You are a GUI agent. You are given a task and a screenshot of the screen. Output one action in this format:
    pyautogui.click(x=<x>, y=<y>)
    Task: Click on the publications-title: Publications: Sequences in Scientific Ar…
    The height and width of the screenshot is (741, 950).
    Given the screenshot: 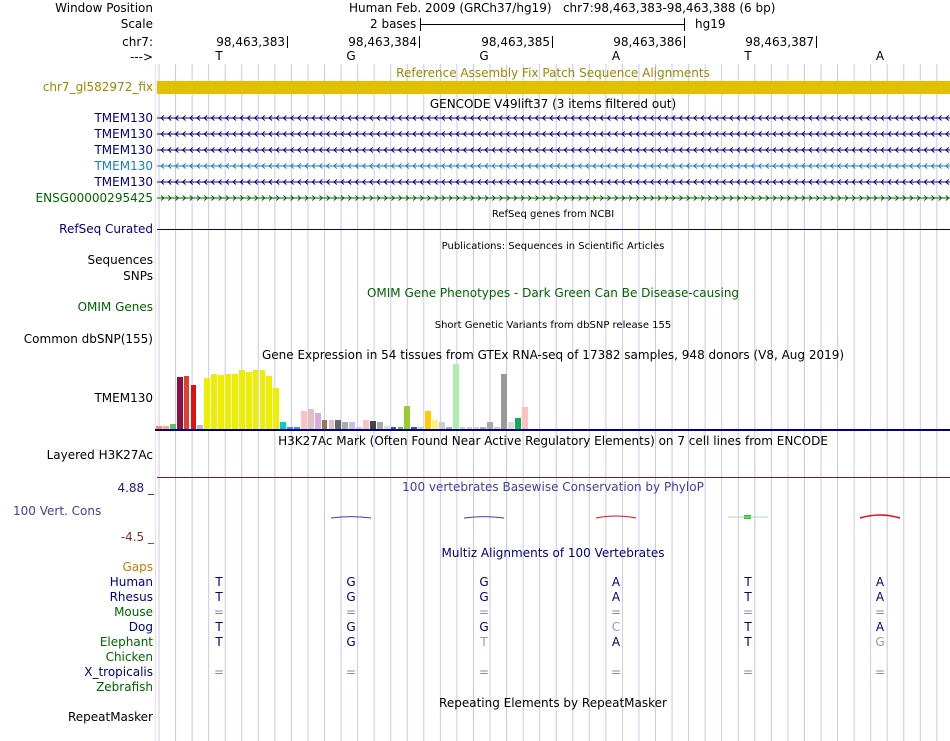 What is the action you would take?
    pyautogui.click(x=553, y=246)
    